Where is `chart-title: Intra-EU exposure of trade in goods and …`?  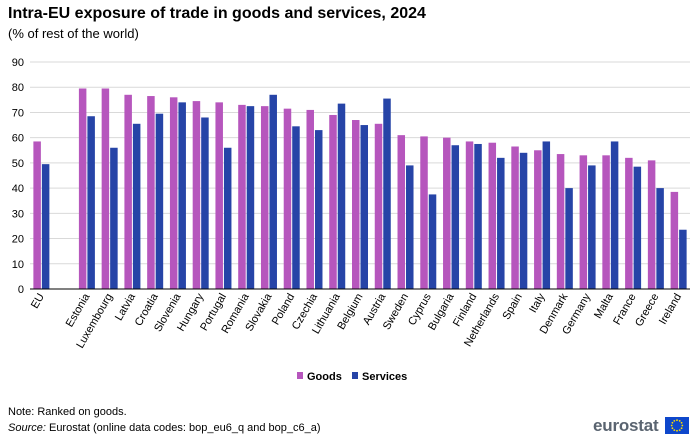 chart-title: Intra-EU exposure of trade in goods and … is located at coordinates (217, 13).